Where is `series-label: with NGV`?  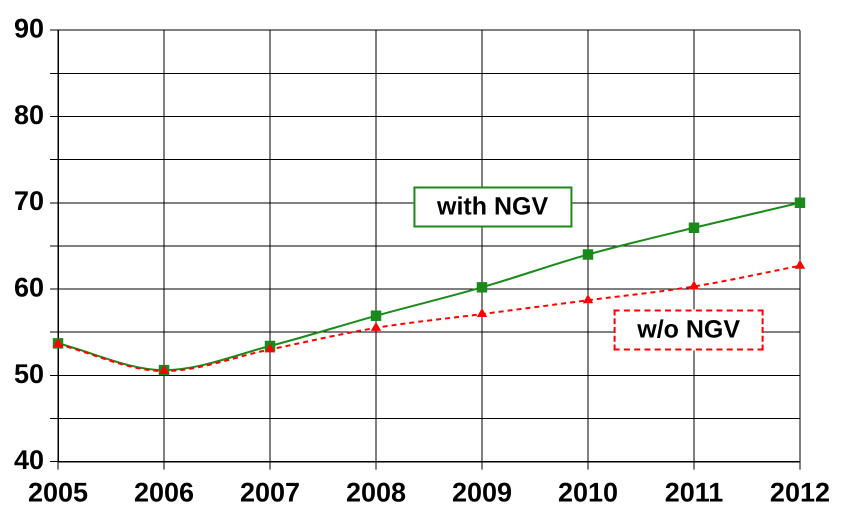 series-label: with NGV is located at coordinates (492, 207).